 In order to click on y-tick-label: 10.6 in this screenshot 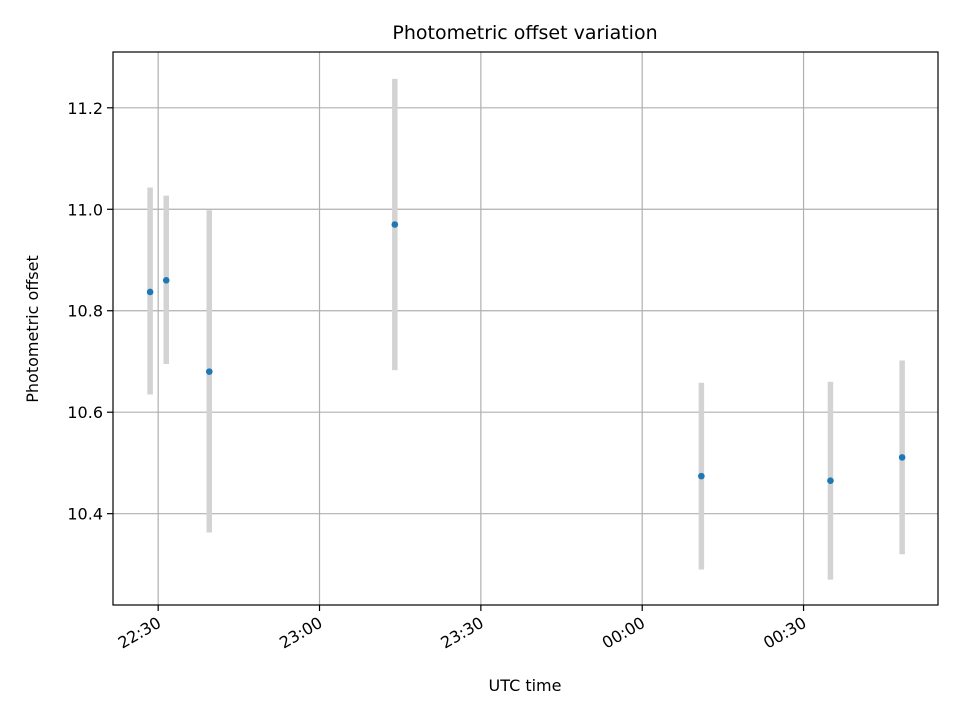, I will do `click(85, 412)`.